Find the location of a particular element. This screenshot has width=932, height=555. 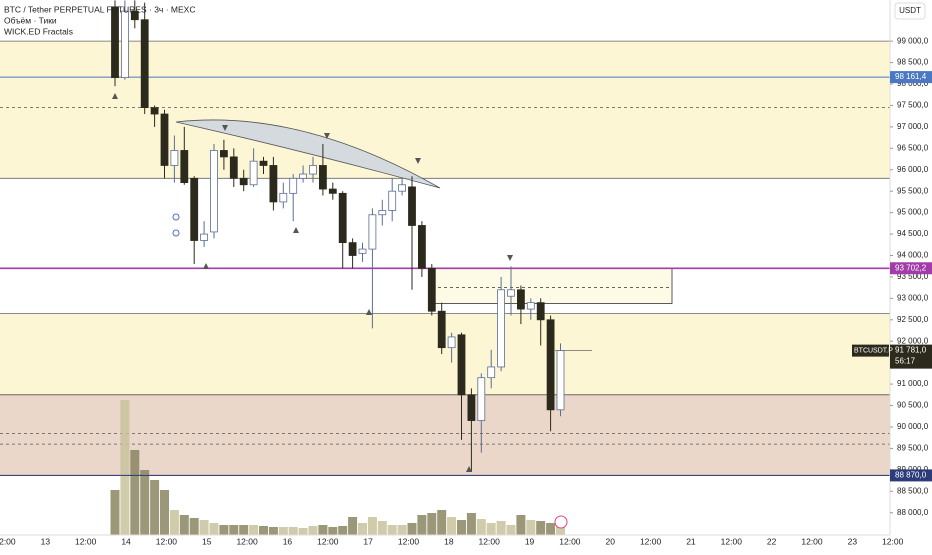

y-tick-label: 98 500,0 is located at coordinates (913, 62).